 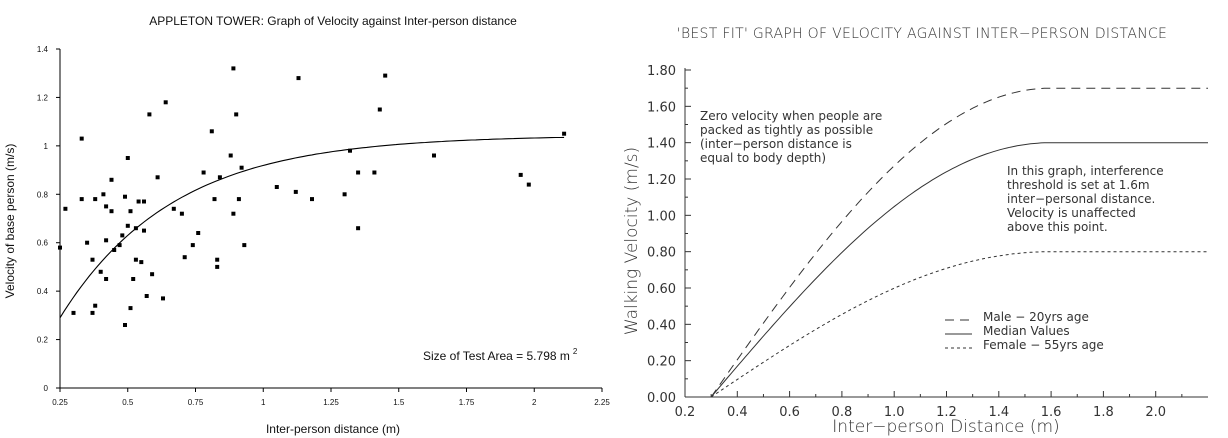 What do you see at coordinates (661, 325) in the screenshot?
I see `right-y-tick-label: 0.40` at bounding box center [661, 325].